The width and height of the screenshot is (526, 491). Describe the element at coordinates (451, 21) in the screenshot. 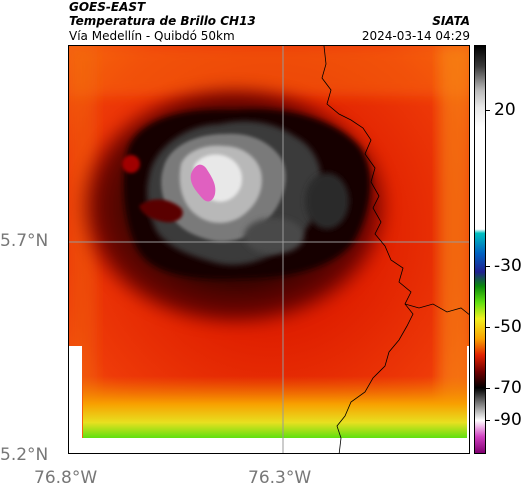

I see `org-label: SIATA` at that location.